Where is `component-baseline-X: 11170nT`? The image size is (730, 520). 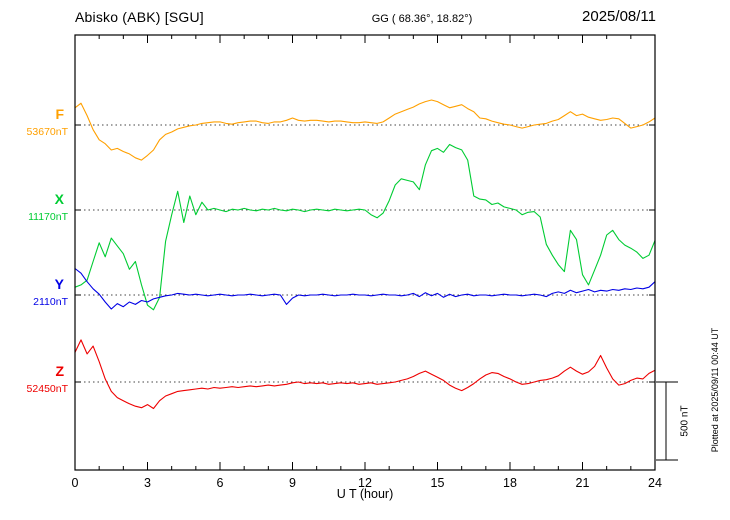 component-baseline-X: 11170nT is located at coordinates (48, 217).